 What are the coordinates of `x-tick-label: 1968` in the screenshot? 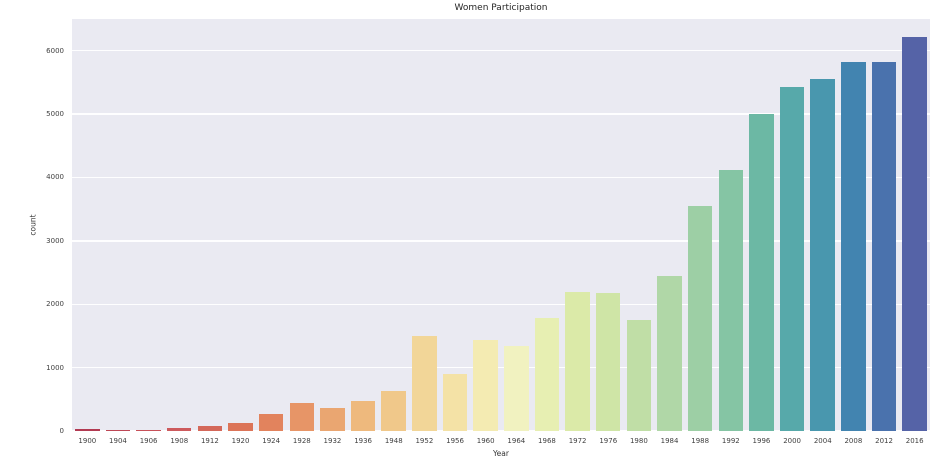 It's located at (547, 441).